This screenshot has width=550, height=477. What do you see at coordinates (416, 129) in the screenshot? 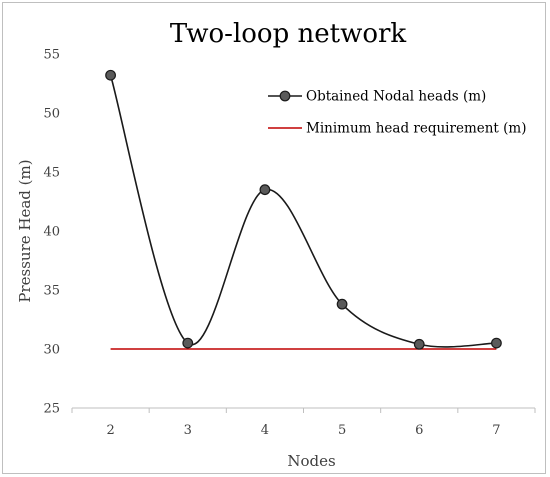
I see `legend-label-minimum-head: Minimum head requirement (m)` at bounding box center [416, 129].